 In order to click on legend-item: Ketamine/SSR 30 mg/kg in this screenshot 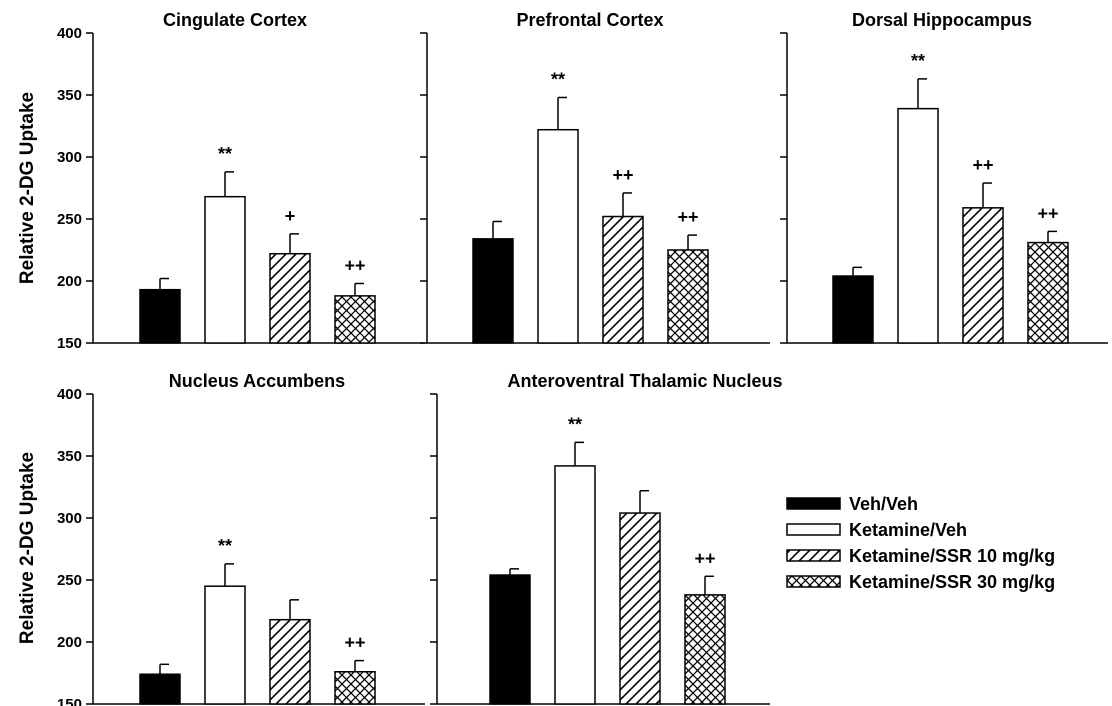, I will do `click(920, 582)`.